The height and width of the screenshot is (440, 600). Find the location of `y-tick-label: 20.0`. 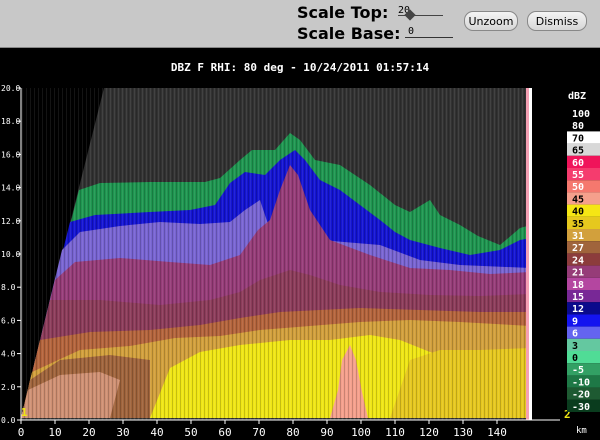

y-tick-label: 20.0 is located at coordinates (10, 88).